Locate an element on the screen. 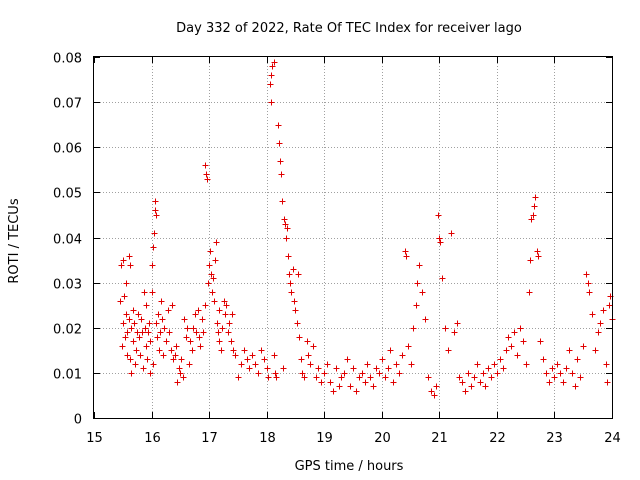 The height and width of the screenshot is (480, 640). x-tick-label: 15 is located at coordinates (94, 438).